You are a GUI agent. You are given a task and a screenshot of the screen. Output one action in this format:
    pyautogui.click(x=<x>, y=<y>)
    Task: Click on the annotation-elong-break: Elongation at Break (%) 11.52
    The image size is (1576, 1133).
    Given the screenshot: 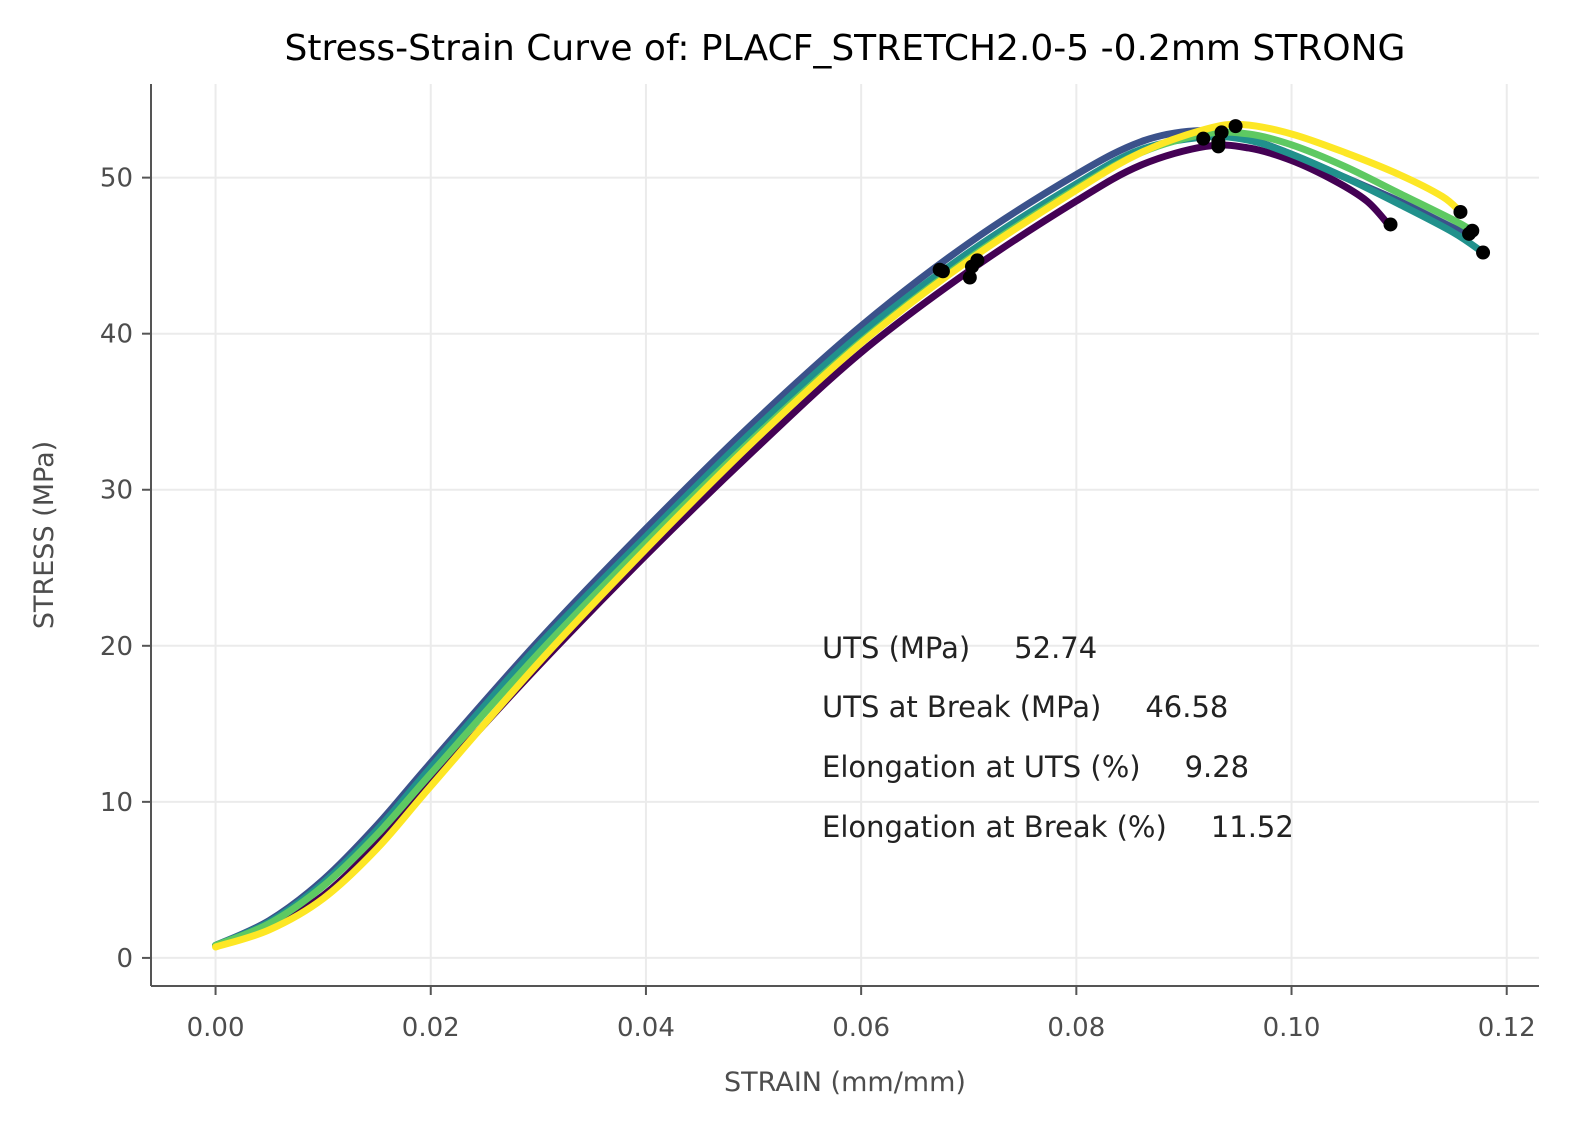 What is the action you would take?
    pyautogui.click(x=1058, y=827)
    